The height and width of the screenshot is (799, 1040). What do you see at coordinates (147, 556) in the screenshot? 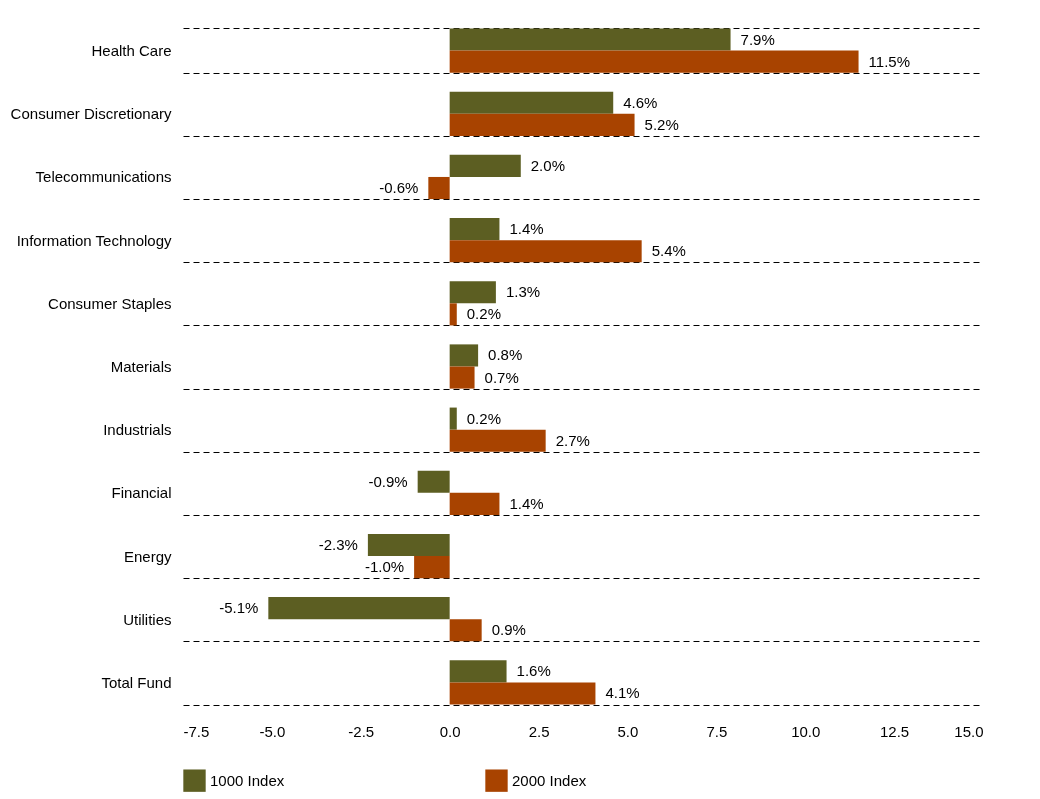
I see `y-tick-label: Energy` at bounding box center [147, 556].